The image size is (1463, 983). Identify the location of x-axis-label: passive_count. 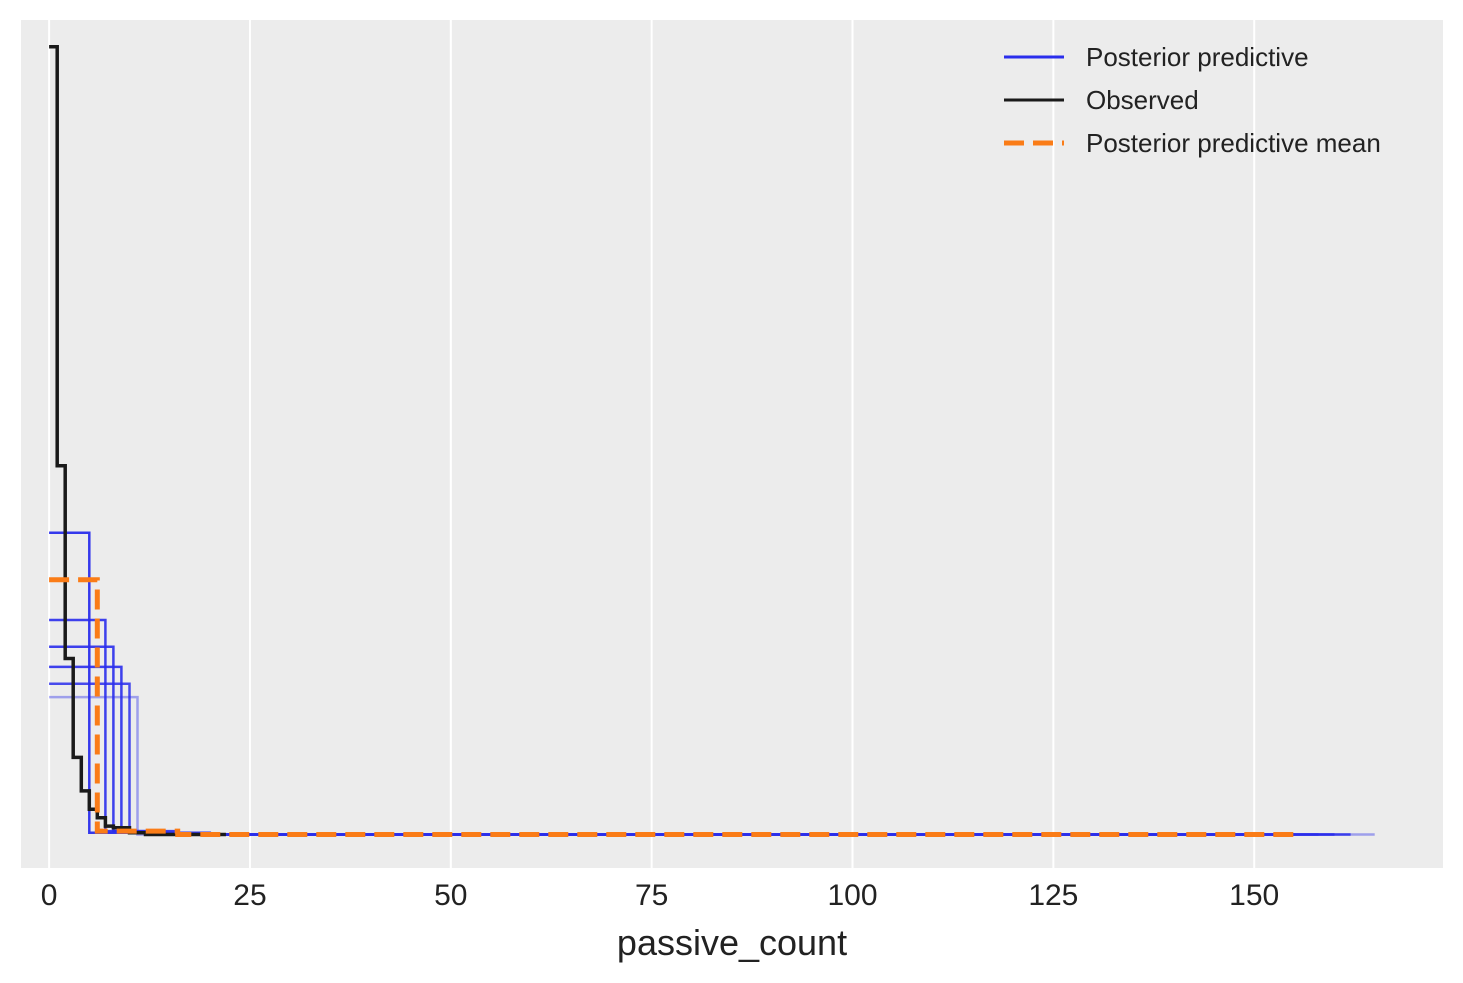
(732, 942).